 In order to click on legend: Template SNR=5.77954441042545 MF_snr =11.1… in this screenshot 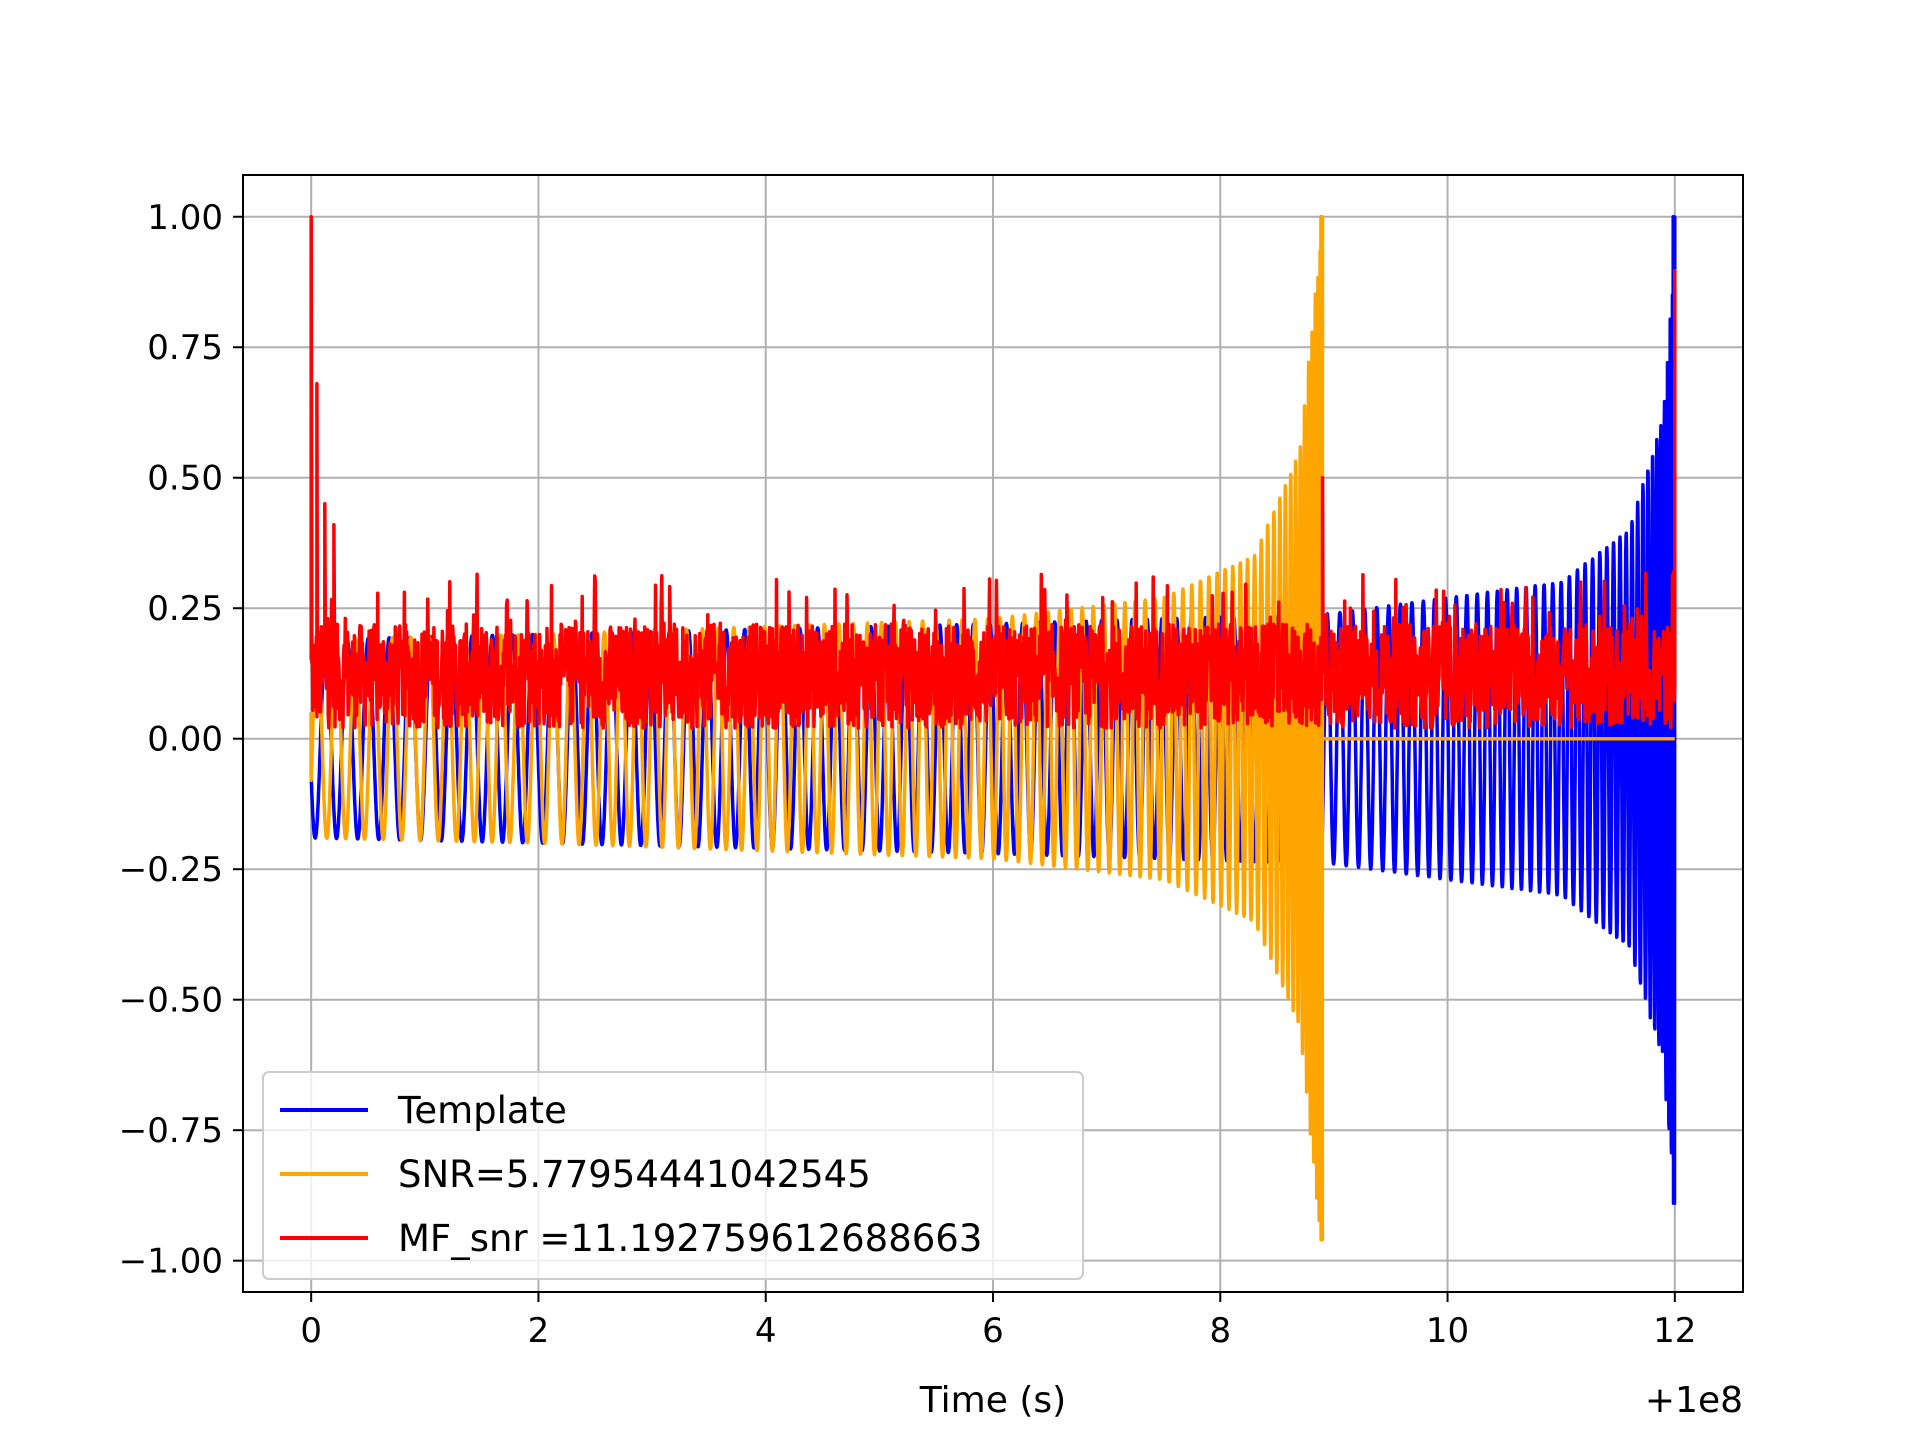, I will do `click(673, 1175)`.